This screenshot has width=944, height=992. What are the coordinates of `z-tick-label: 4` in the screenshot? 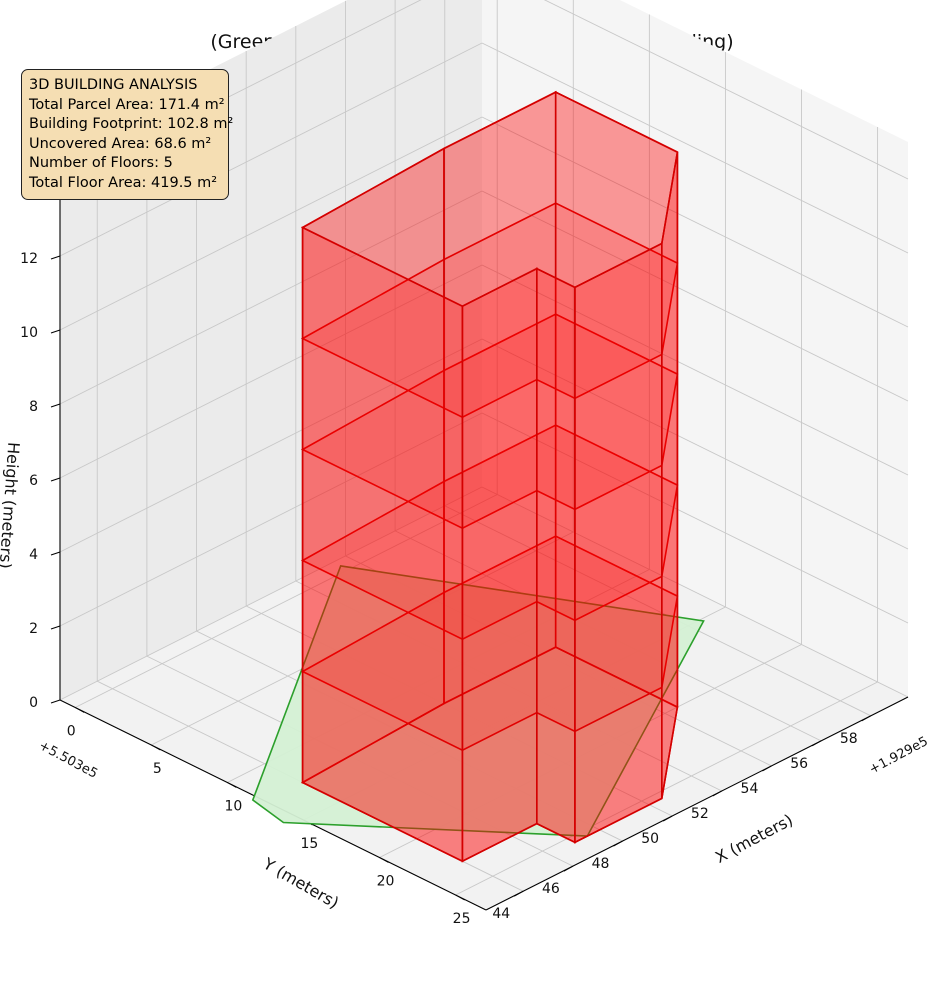 It's located at (33, 555).